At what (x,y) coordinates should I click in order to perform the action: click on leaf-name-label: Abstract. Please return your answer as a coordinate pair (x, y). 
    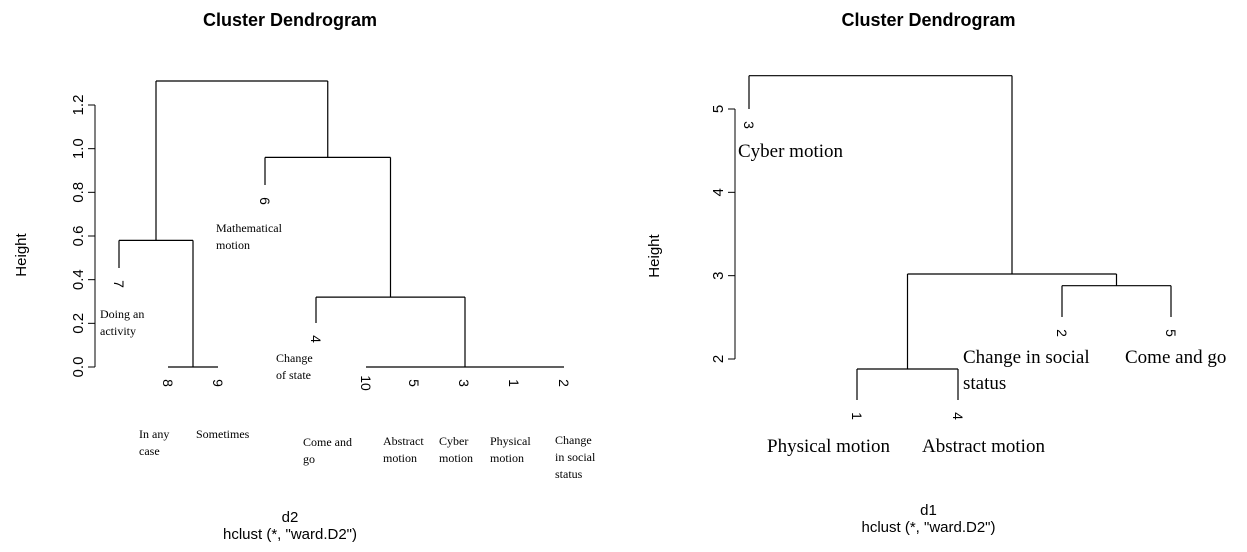
    Looking at the image, I should click on (403, 441).